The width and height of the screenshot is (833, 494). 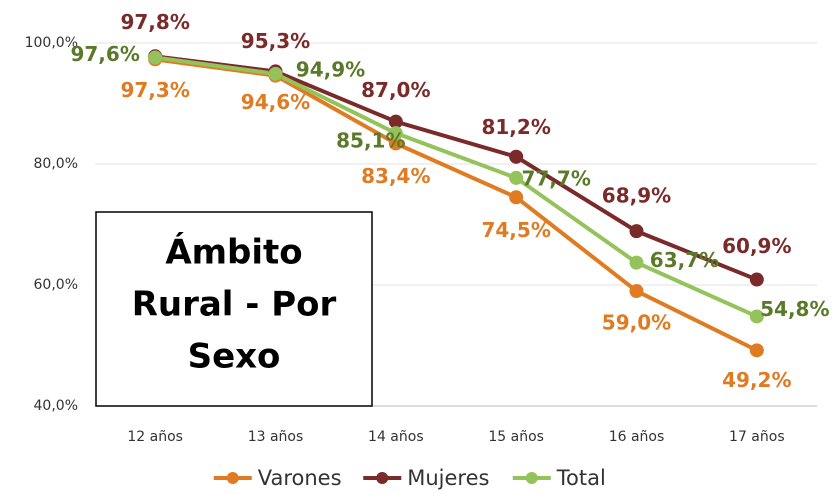 I want to click on y-tick-label: 80,0%, so click(x=56, y=164).